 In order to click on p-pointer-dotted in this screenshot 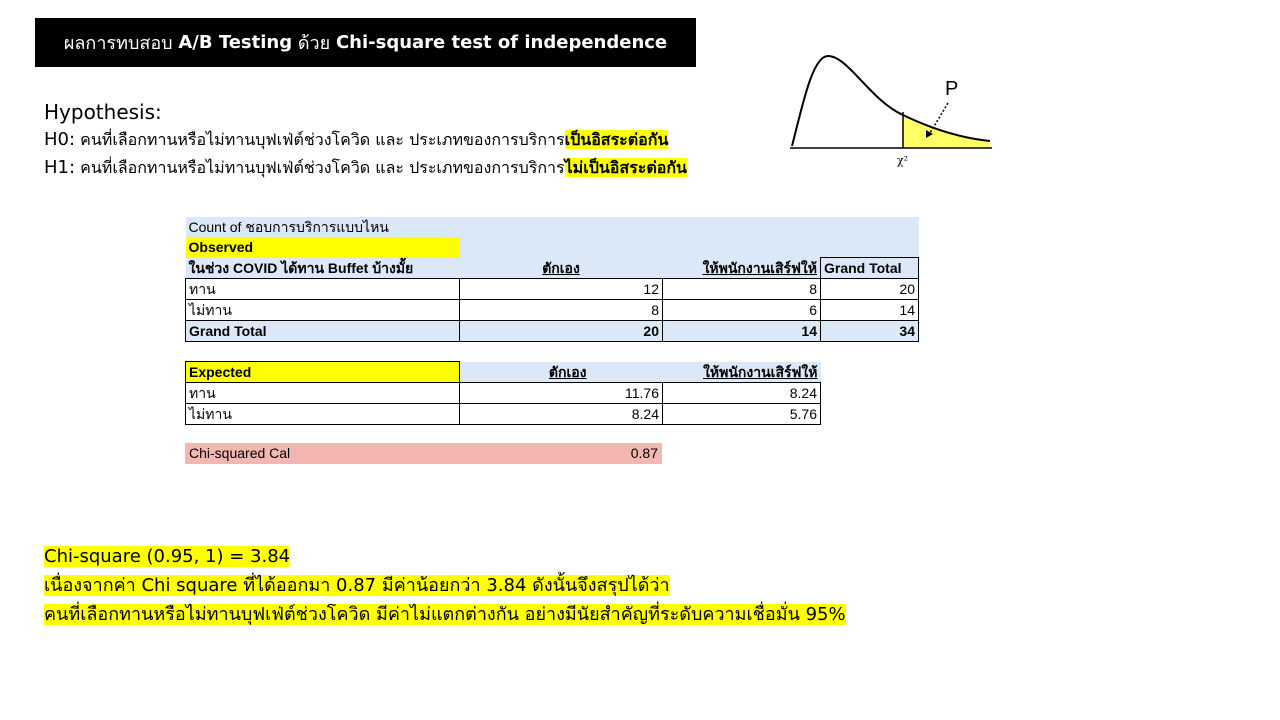, I will do `click(939, 118)`.